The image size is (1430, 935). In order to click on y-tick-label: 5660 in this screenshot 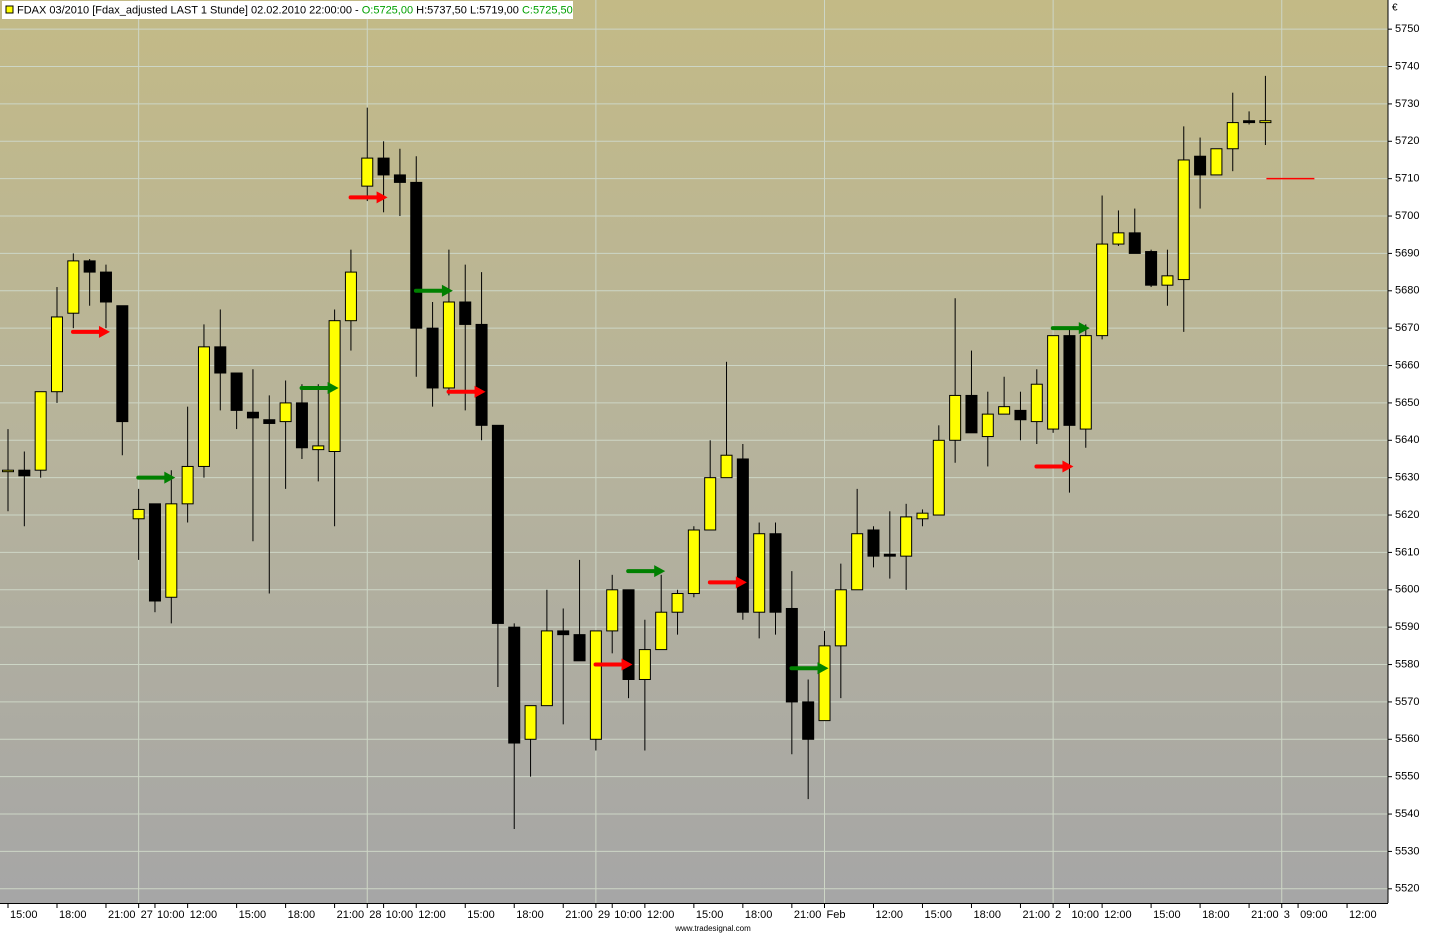, I will do `click(1407, 365)`.